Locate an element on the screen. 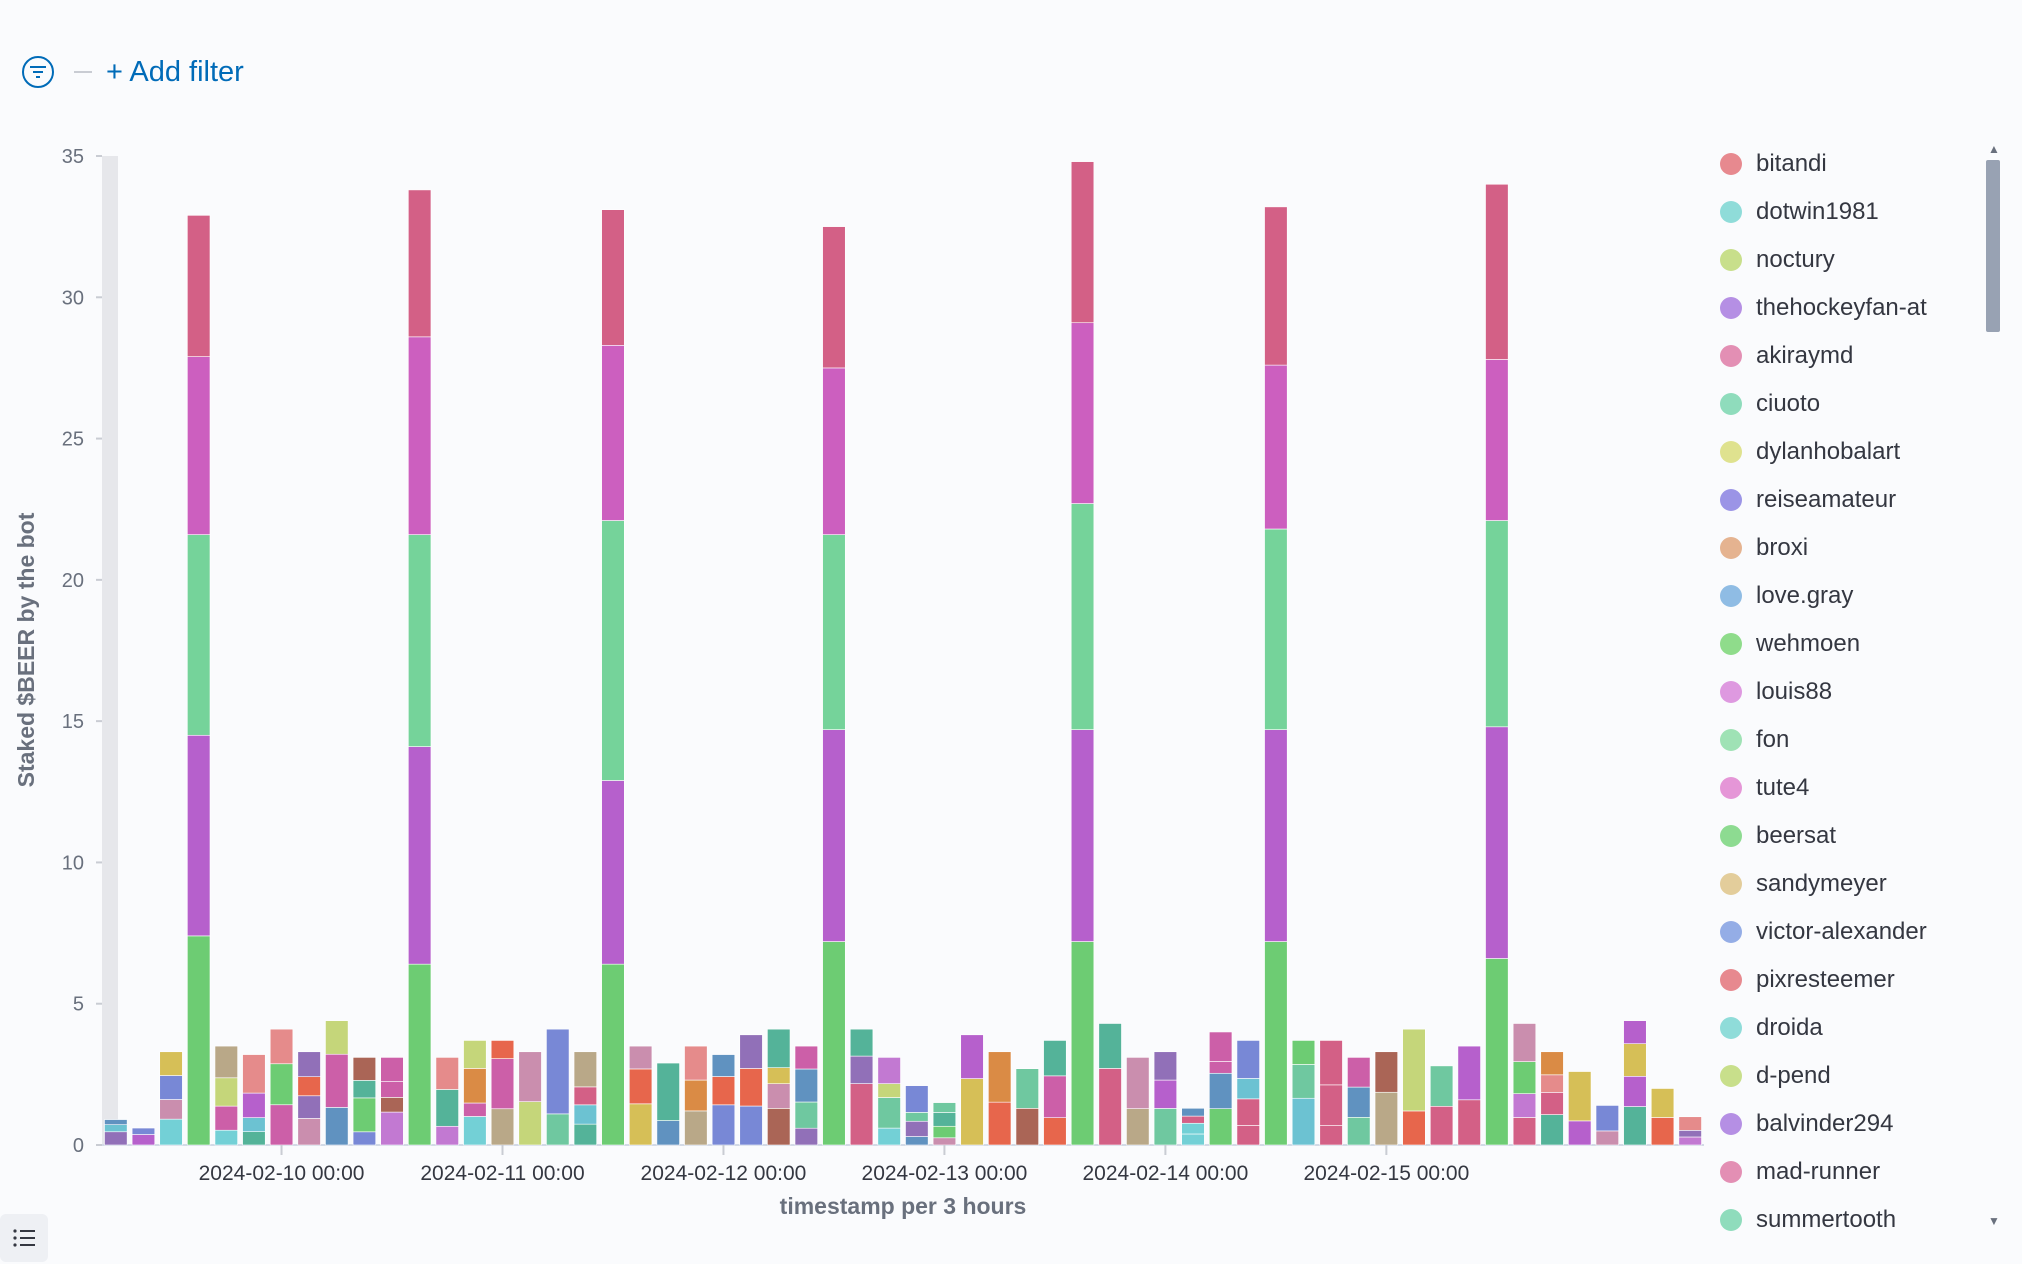 The image size is (2022, 1264). legend-item: love.gray is located at coordinates (1850, 596).